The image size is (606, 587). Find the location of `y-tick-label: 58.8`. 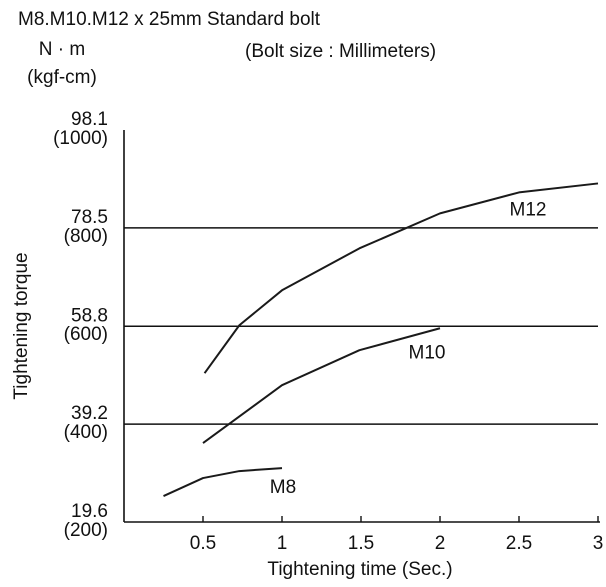

y-tick-label: 58.8 is located at coordinates (89, 315).